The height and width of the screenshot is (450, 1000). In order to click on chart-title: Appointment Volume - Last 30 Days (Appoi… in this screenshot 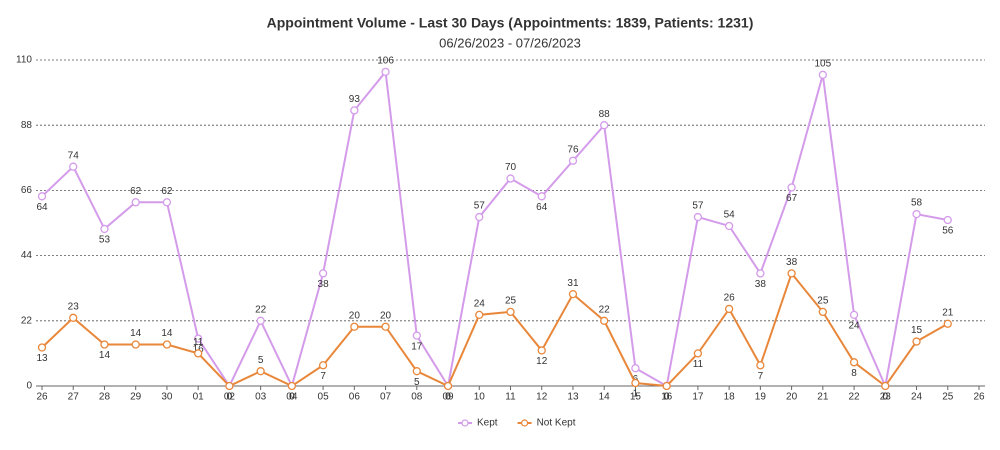, I will do `click(510, 23)`.